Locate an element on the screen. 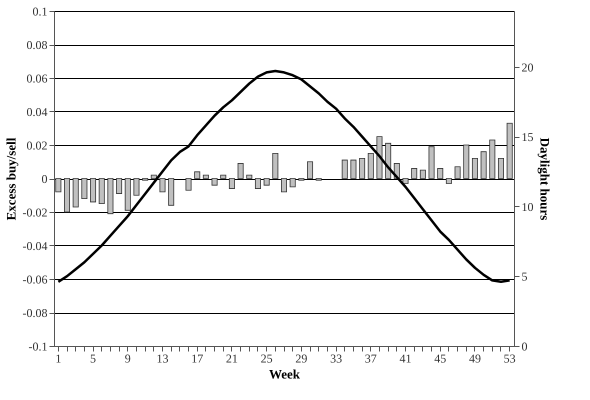 This screenshot has height=400, width=590. x-tick-label: 45 is located at coordinates (440, 359).